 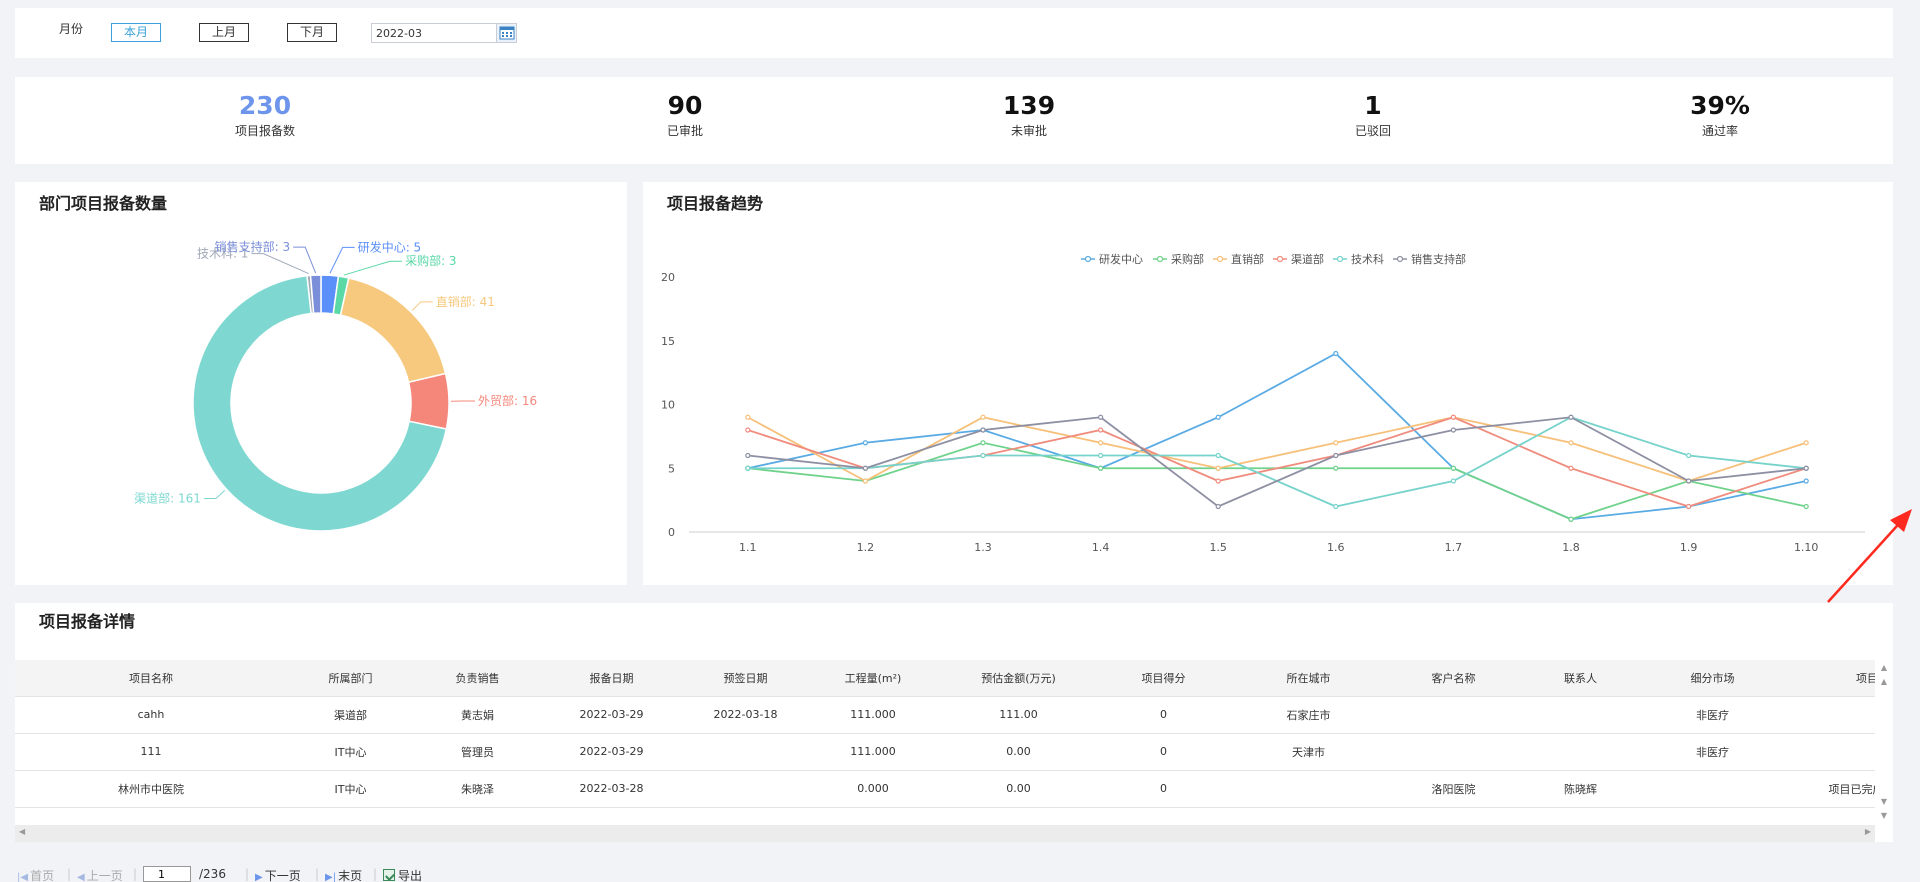 What do you see at coordinates (1163, 678) in the screenshot?
I see `column-header: 项目得分` at bounding box center [1163, 678].